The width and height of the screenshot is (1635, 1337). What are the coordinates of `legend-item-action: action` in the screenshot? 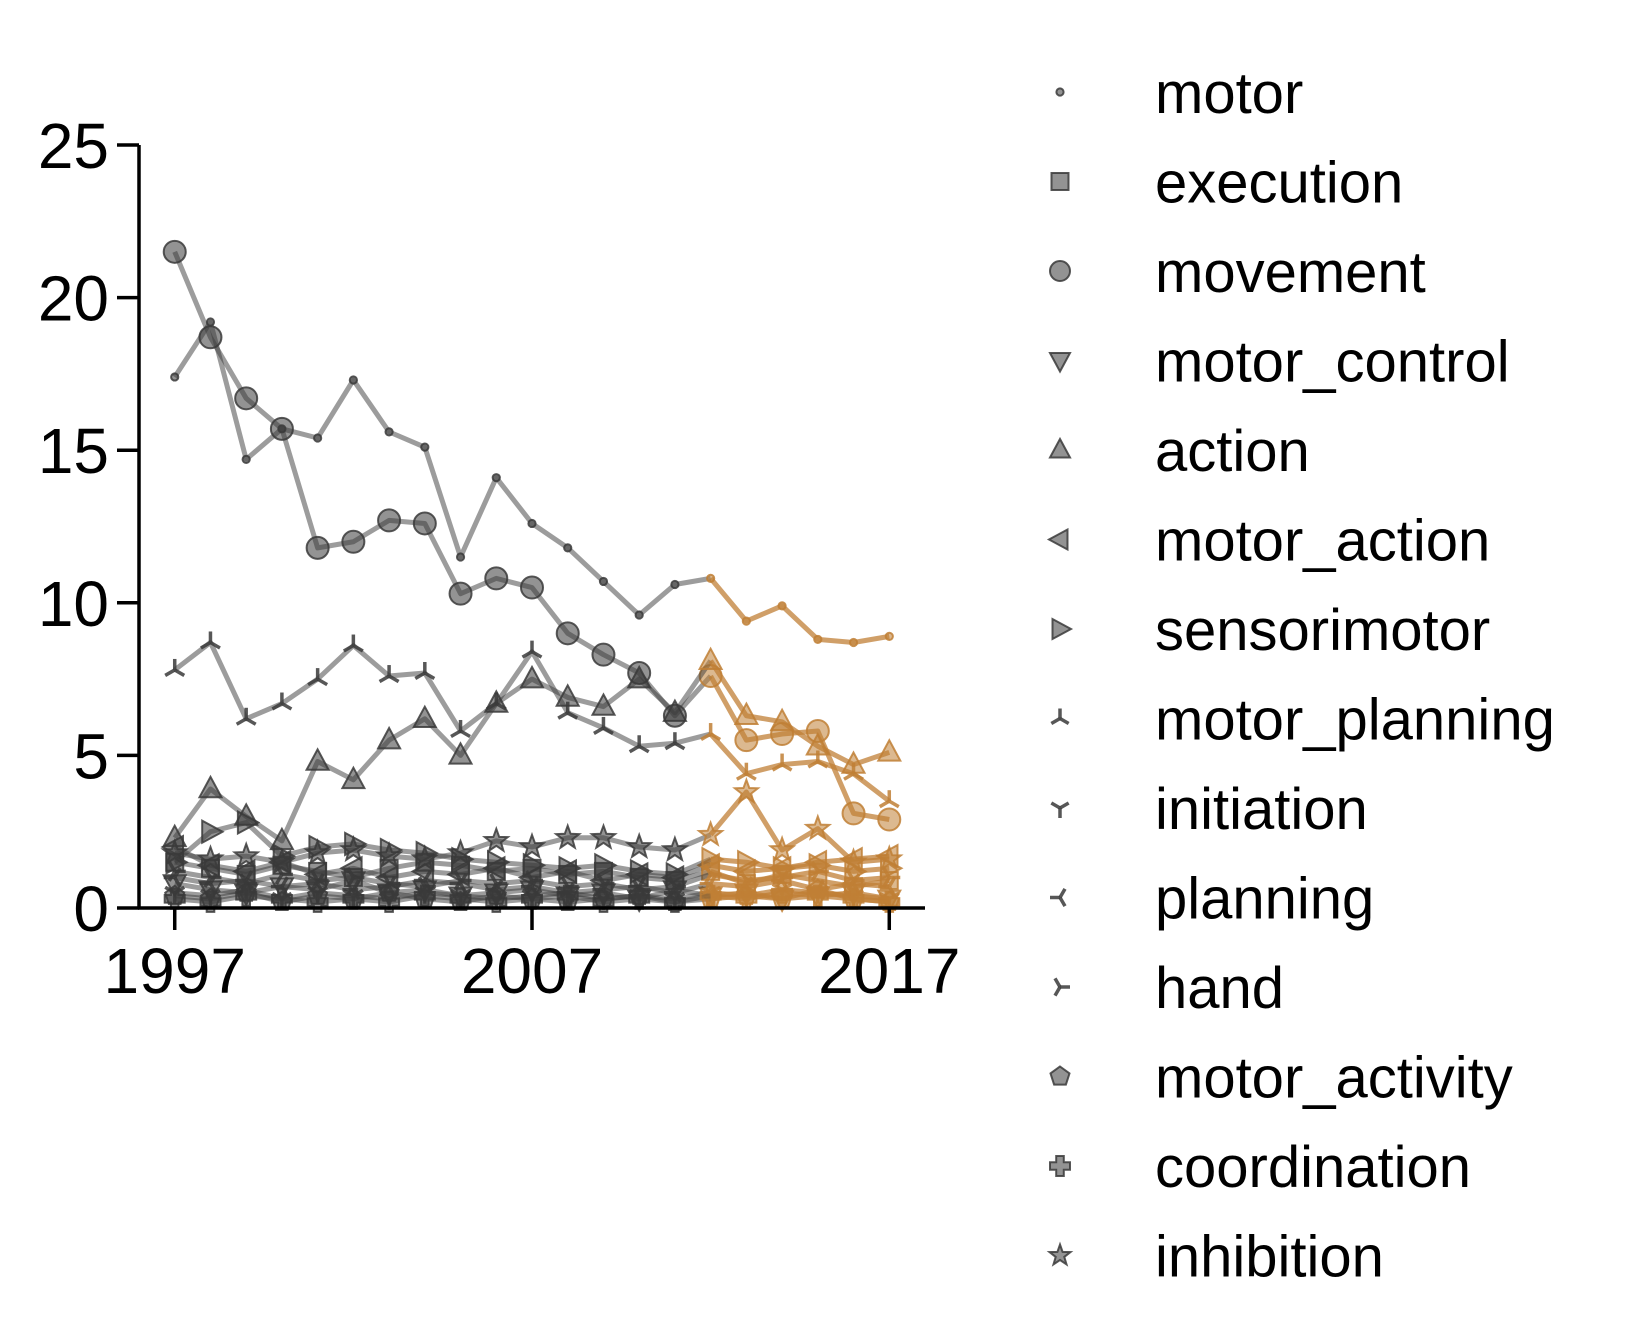 It's located at (1179, 451).